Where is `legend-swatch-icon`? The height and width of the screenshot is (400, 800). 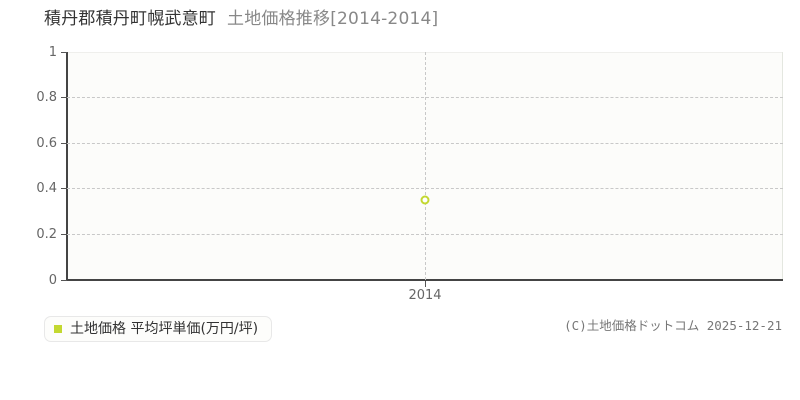
legend-swatch-icon is located at coordinates (58, 329).